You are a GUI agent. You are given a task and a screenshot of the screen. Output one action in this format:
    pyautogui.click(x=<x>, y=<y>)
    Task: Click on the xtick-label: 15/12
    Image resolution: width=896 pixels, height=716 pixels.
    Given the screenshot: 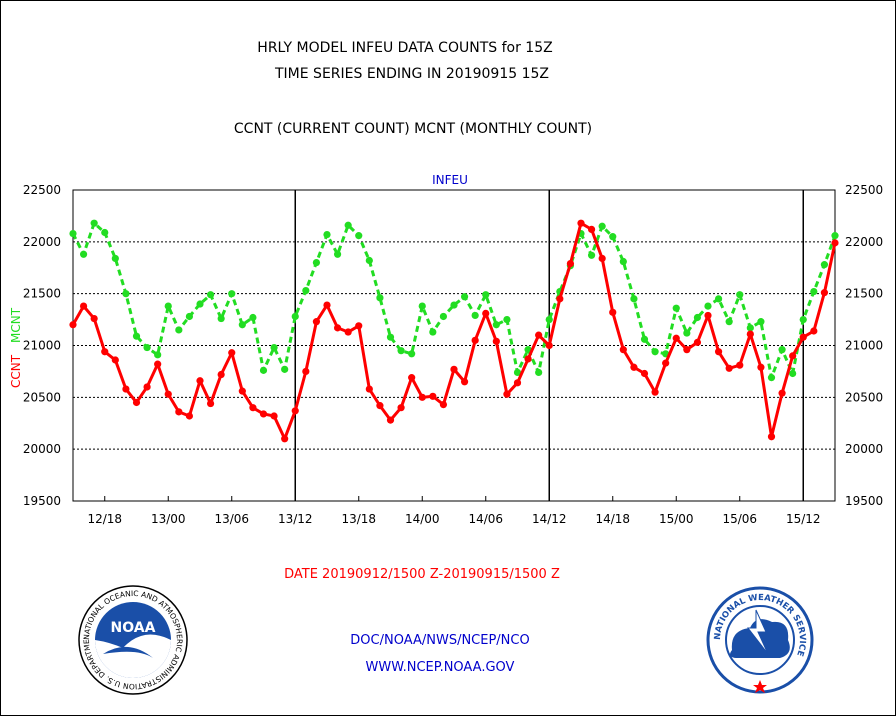 What is the action you would take?
    pyautogui.click(x=803, y=519)
    